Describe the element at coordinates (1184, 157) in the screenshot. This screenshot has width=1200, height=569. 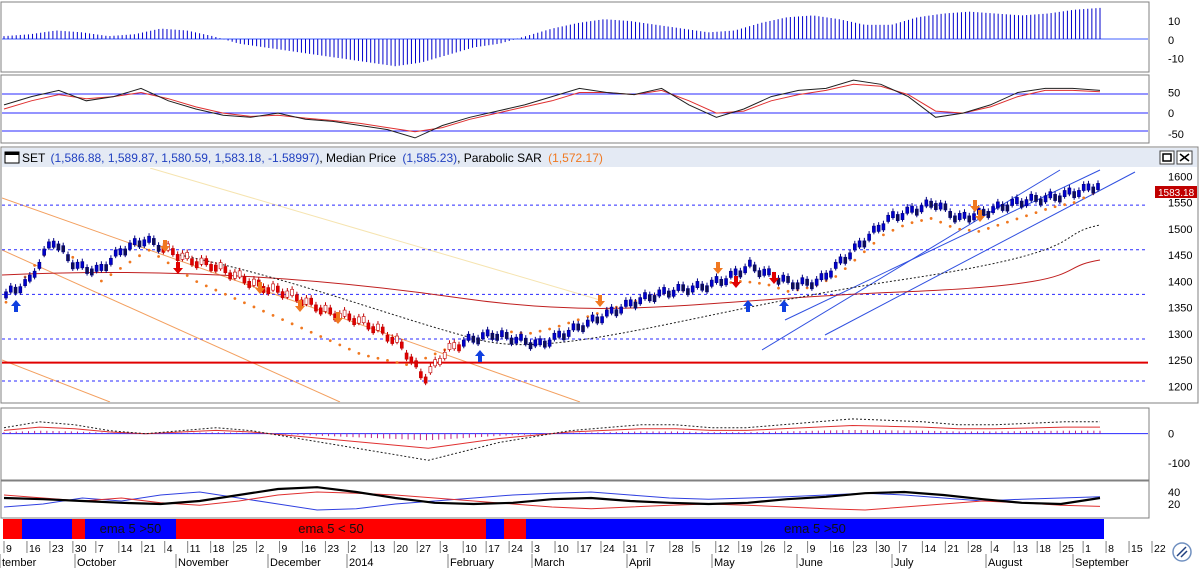
I see `close-icon` at that location.